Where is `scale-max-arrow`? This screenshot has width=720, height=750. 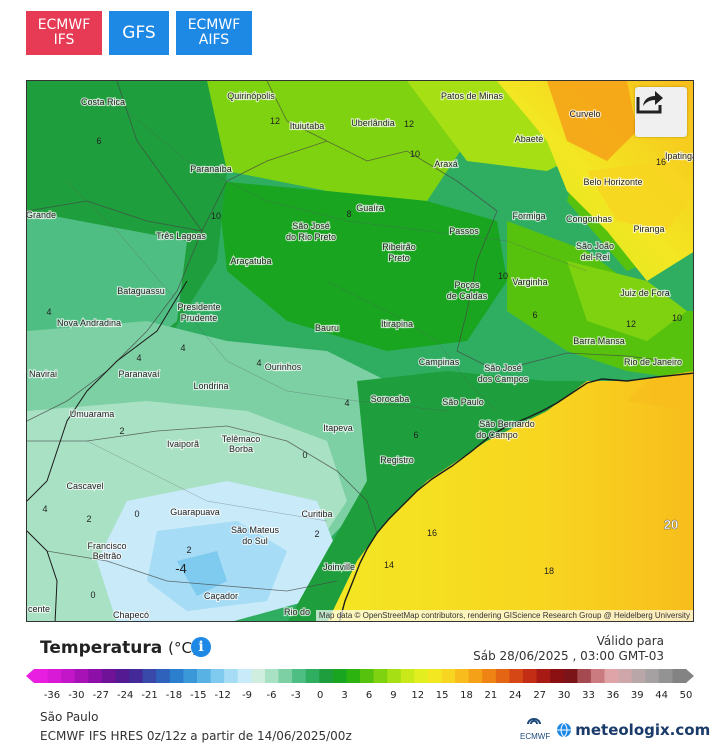 scale-max-arrow is located at coordinates (690, 676).